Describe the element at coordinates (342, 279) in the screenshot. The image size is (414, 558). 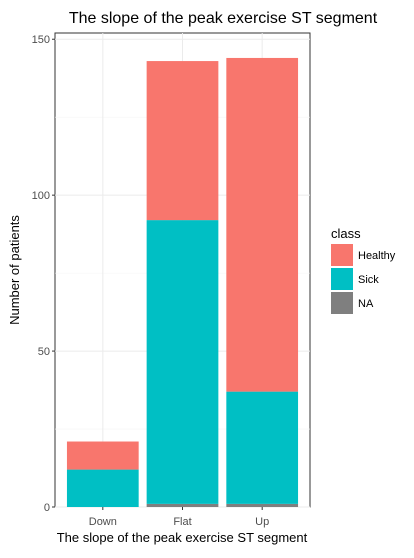
I see `legend-key-sick` at that location.